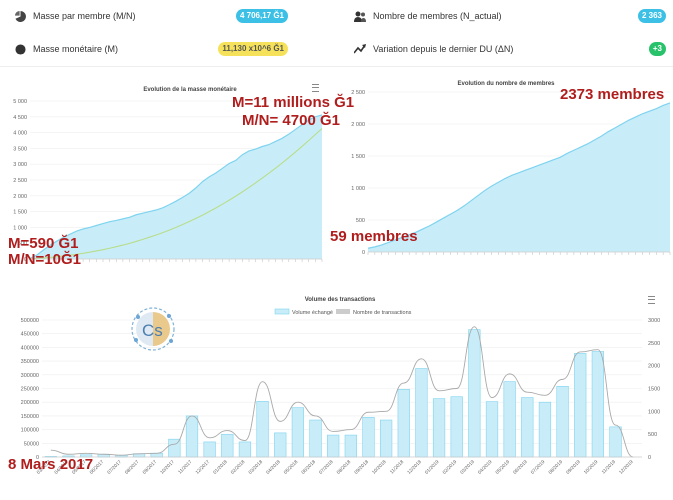 The width and height of the screenshot is (673, 500). What do you see at coordinates (626, 467) in the screenshot?
I see `x-tick-label: 12/2019` at bounding box center [626, 467].